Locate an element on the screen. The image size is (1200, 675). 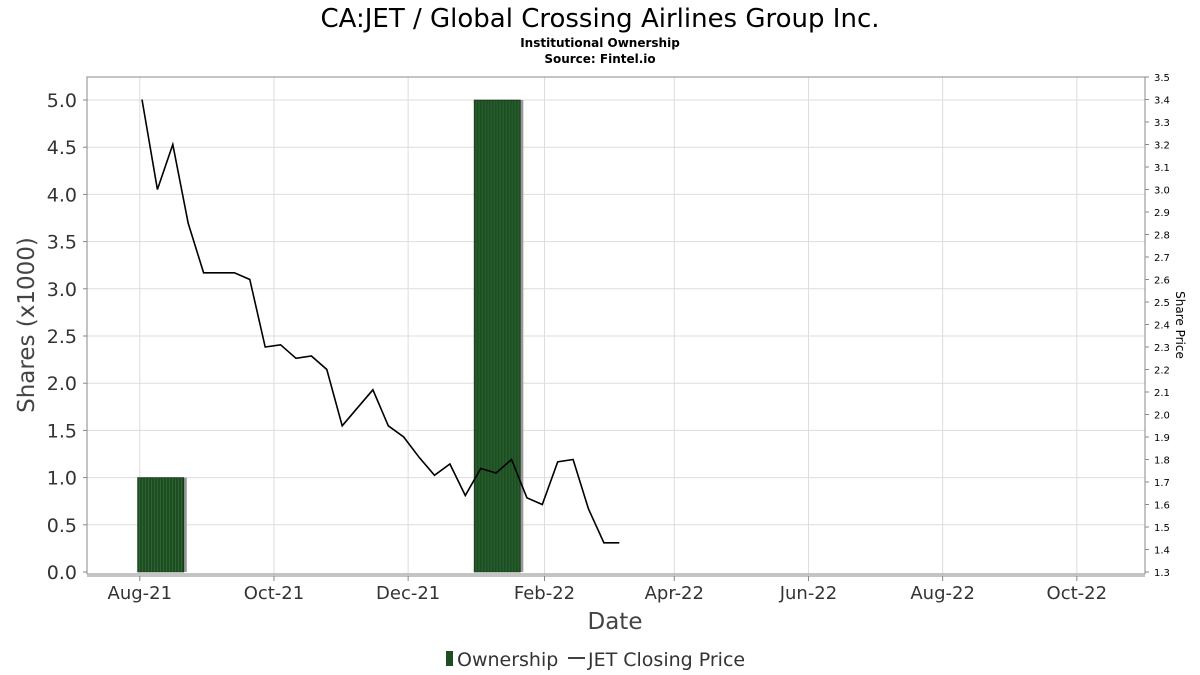
y-tick-label: 0.0 is located at coordinates (62, 573).